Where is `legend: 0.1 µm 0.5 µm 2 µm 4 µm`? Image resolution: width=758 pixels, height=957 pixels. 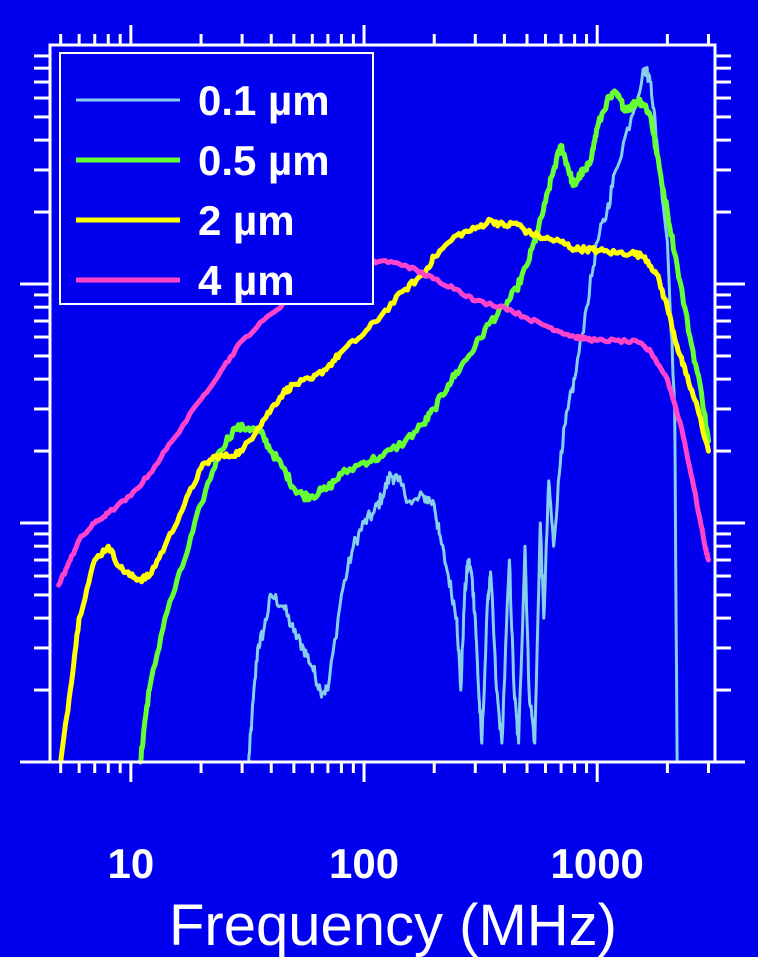
legend: 0.1 µm 0.5 µm 2 µm 4 µm is located at coordinates (216, 178).